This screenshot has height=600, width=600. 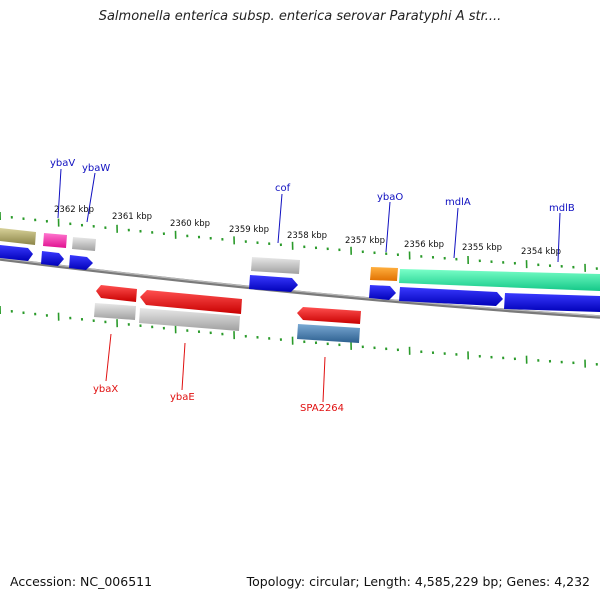 What do you see at coordinates (562, 208) in the screenshot?
I see `gene-label-mdlB: mdlB` at bounding box center [562, 208].